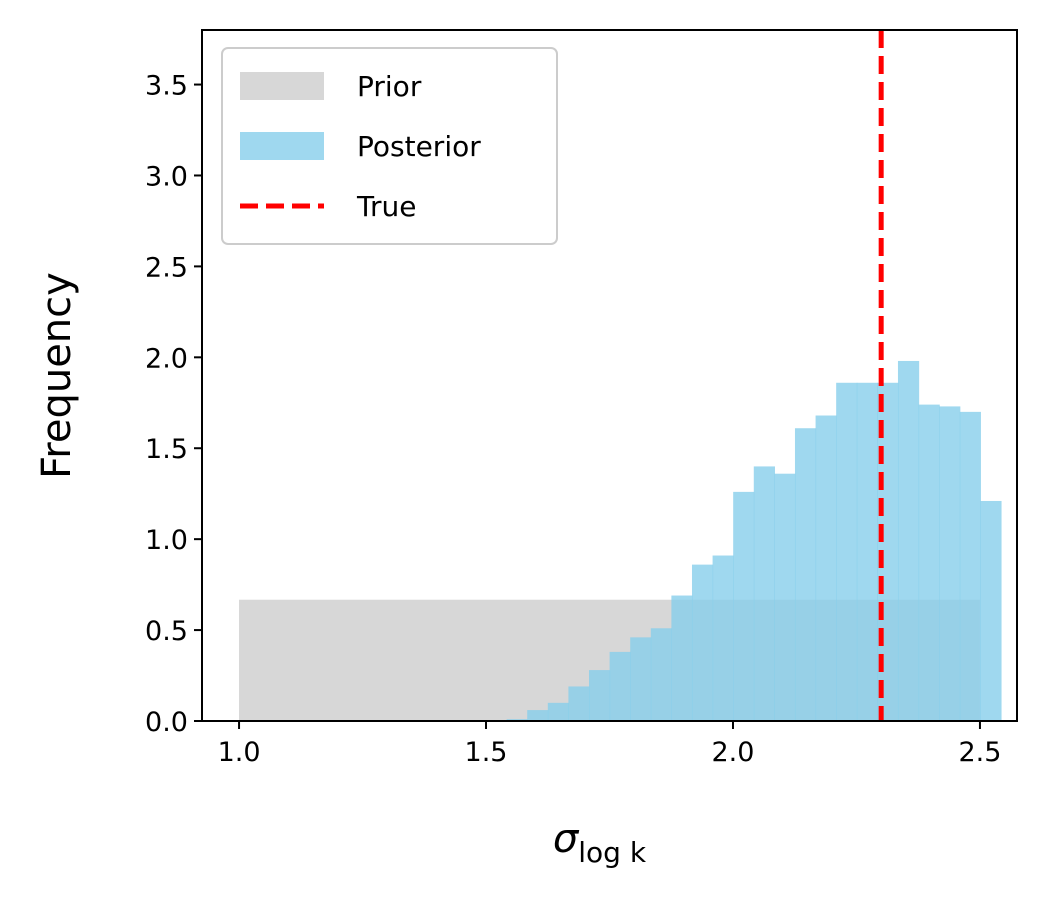 This screenshot has height=898, width=1045. What do you see at coordinates (979, 752) in the screenshot?
I see `x-tick-label-3: 2.5` at bounding box center [979, 752].